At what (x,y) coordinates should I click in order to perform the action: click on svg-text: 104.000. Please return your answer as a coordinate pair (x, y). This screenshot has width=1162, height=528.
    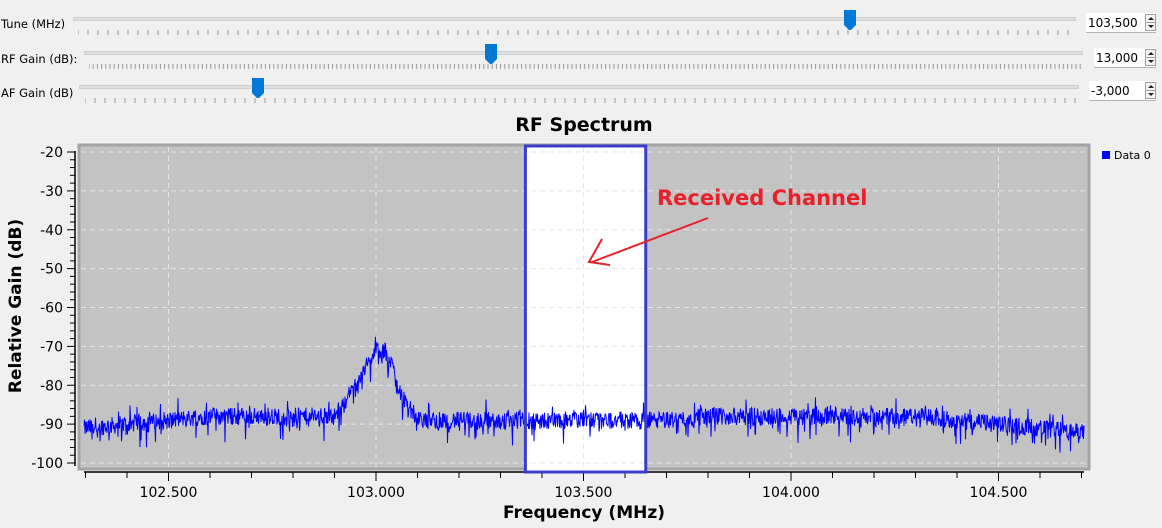
    Looking at the image, I should click on (791, 493).